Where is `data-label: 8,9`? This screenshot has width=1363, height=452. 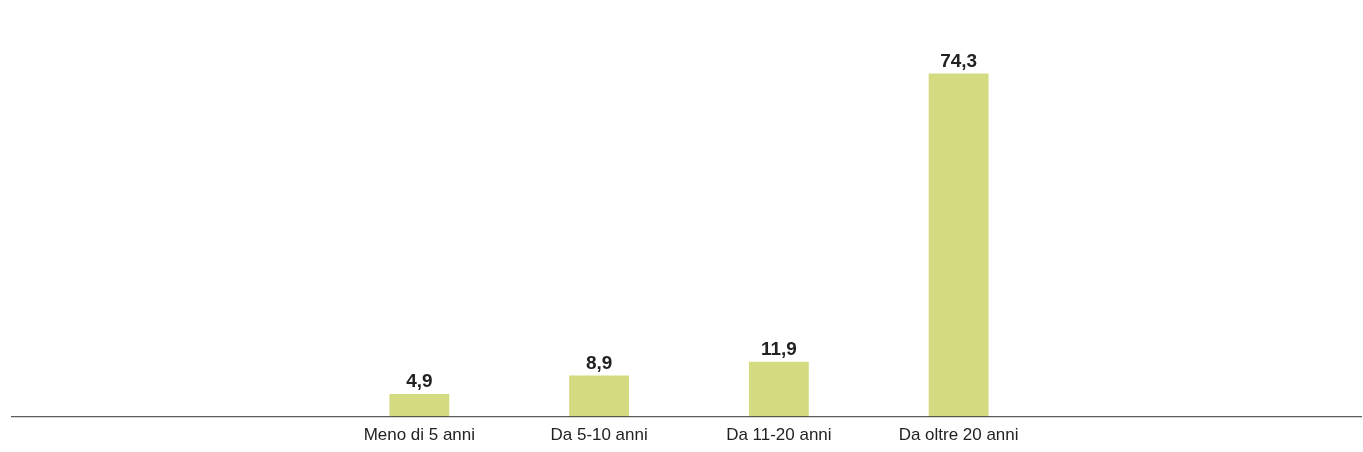
data-label: 8,9 is located at coordinates (599, 362).